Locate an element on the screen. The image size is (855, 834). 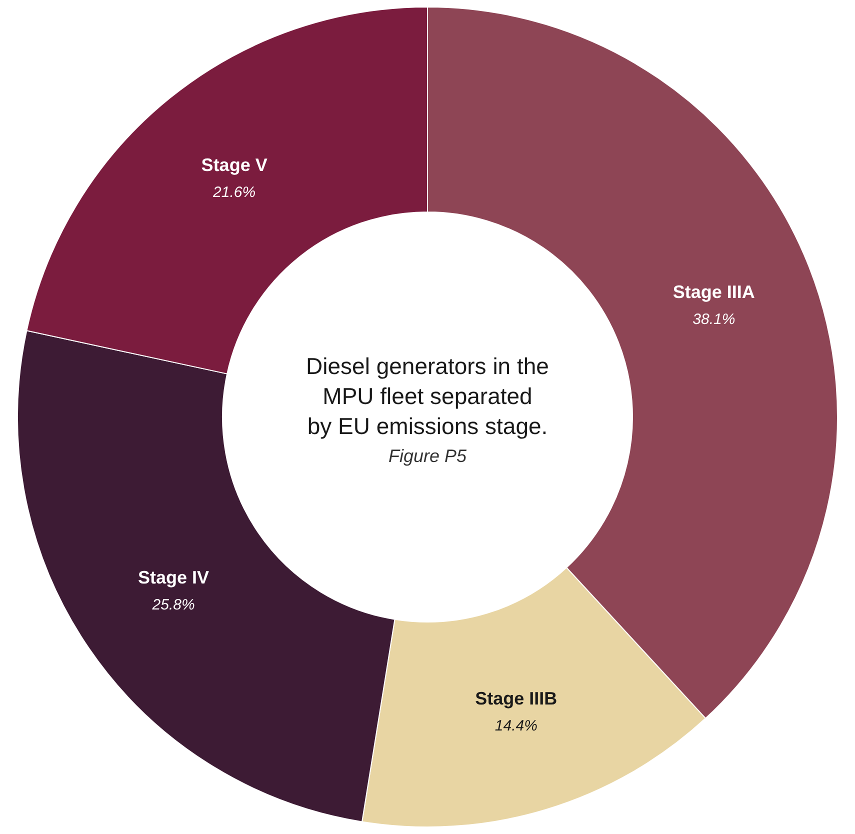
slice-label: Stage V is located at coordinates (234, 164).